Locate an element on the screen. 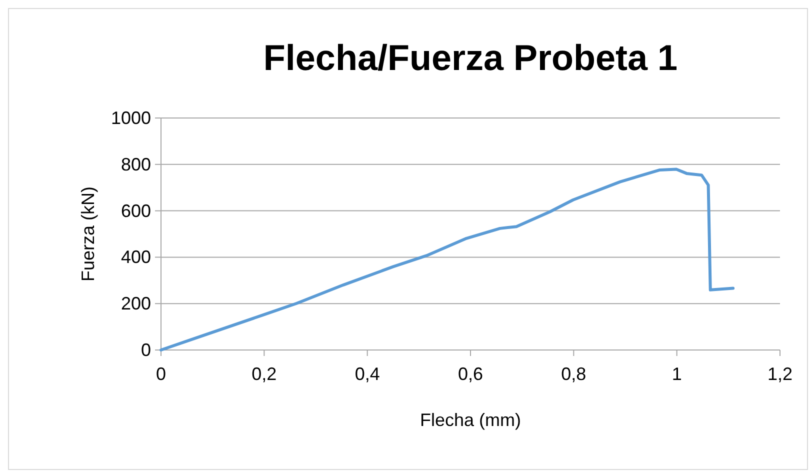  x-tick-label: 1,2 is located at coordinates (780, 374).